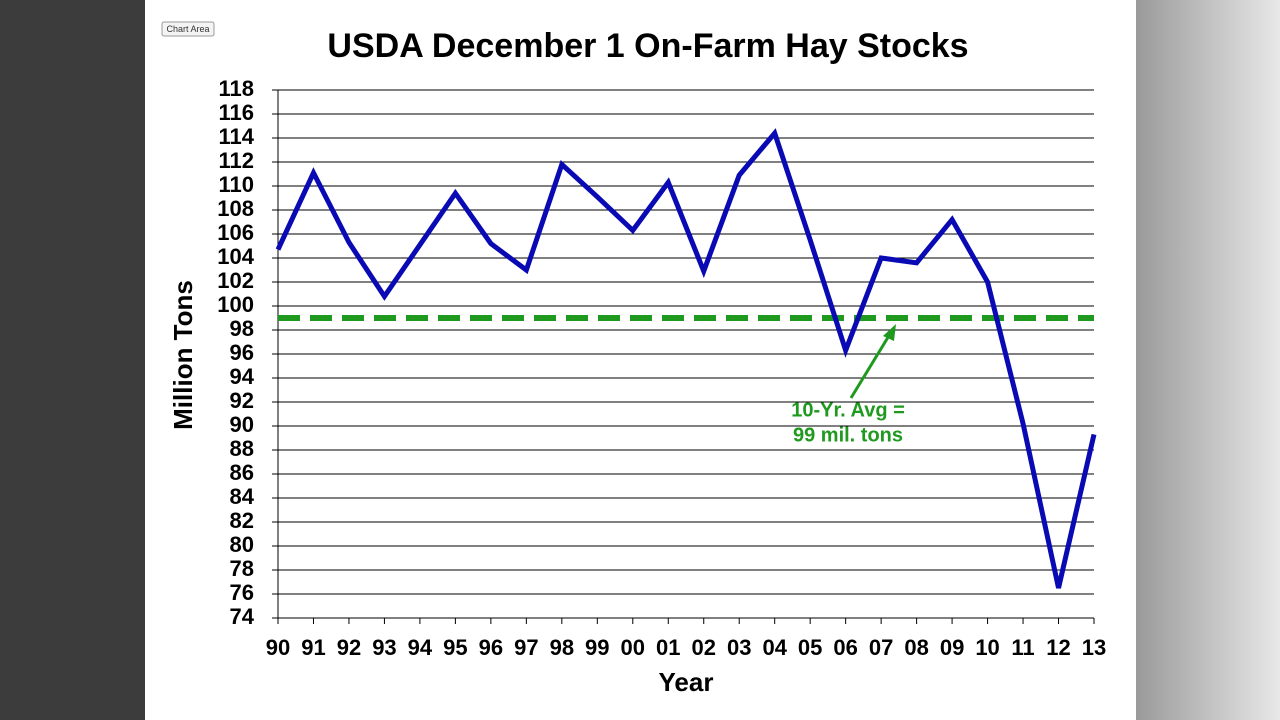 This screenshot has height=720, width=1280. What do you see at coordinates (881, 647) in the screenshot?
I see `x-tick-label: 07` at bounding box center [881, 647].